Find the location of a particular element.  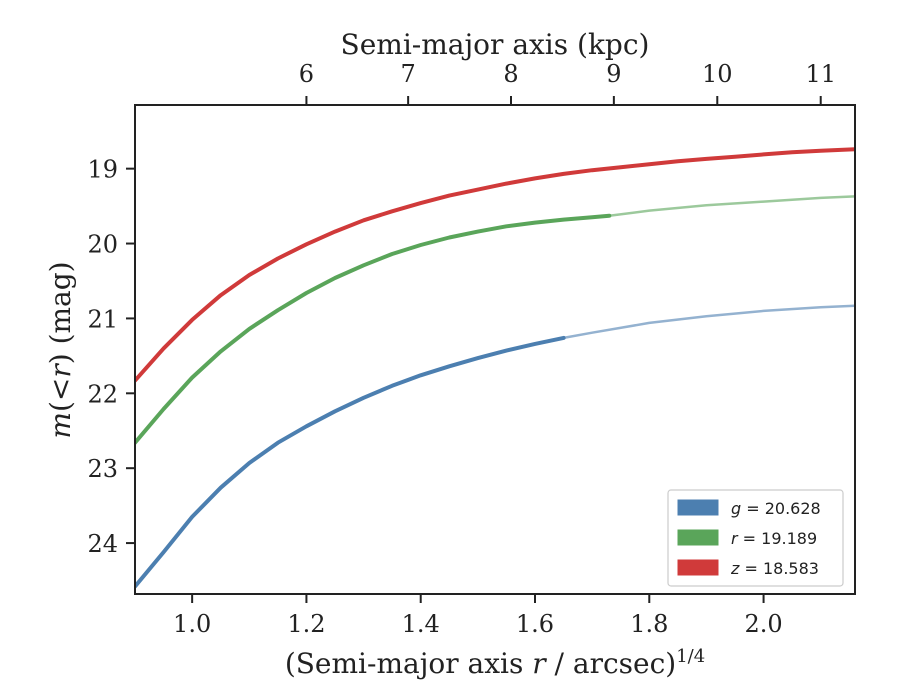

y-axis-label: m(<r) (mag) is located at coordinates (60, 349).